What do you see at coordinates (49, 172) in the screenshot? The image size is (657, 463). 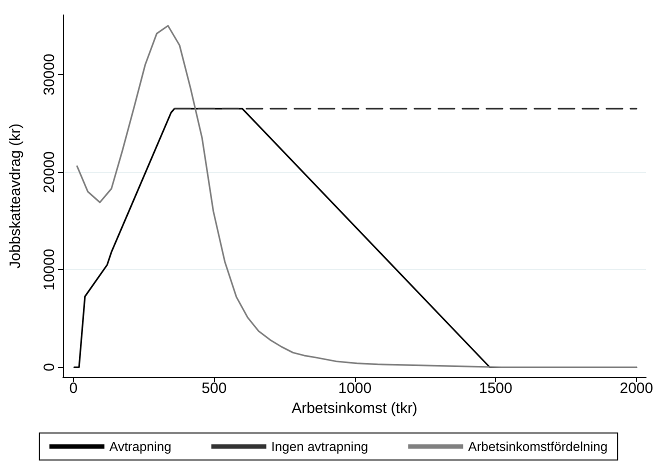 I see `y-tick-label: 20000` at bounding box center [49, 172].